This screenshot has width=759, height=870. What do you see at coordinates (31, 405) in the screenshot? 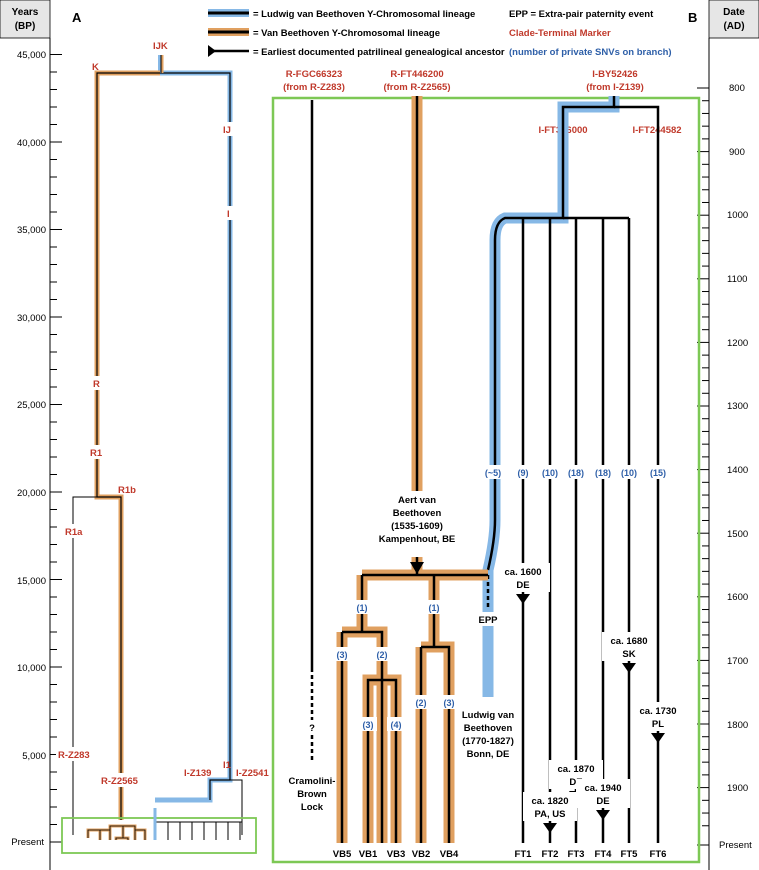
I see `left-tick-label: 25,000` at bounding box center [31, 405].